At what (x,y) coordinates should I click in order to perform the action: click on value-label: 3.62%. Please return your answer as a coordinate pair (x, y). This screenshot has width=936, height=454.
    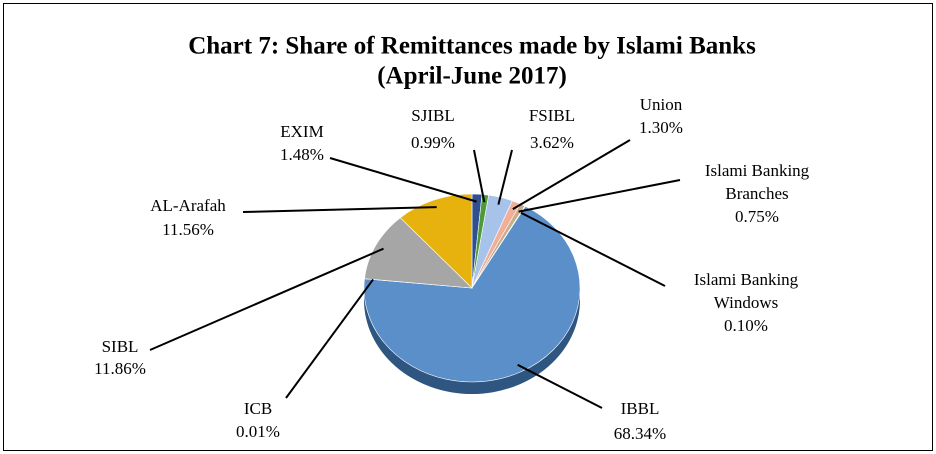
    Looking at the image, I should click on (552, 142).